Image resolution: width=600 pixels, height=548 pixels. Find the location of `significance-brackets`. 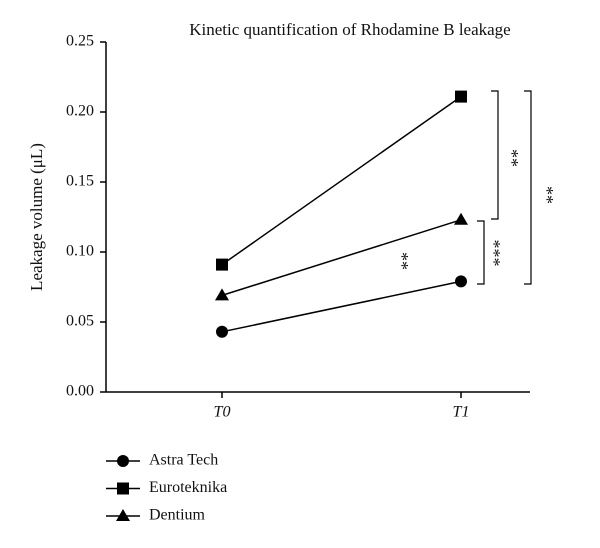

significance-brackets is located at coordinates (504, 187).